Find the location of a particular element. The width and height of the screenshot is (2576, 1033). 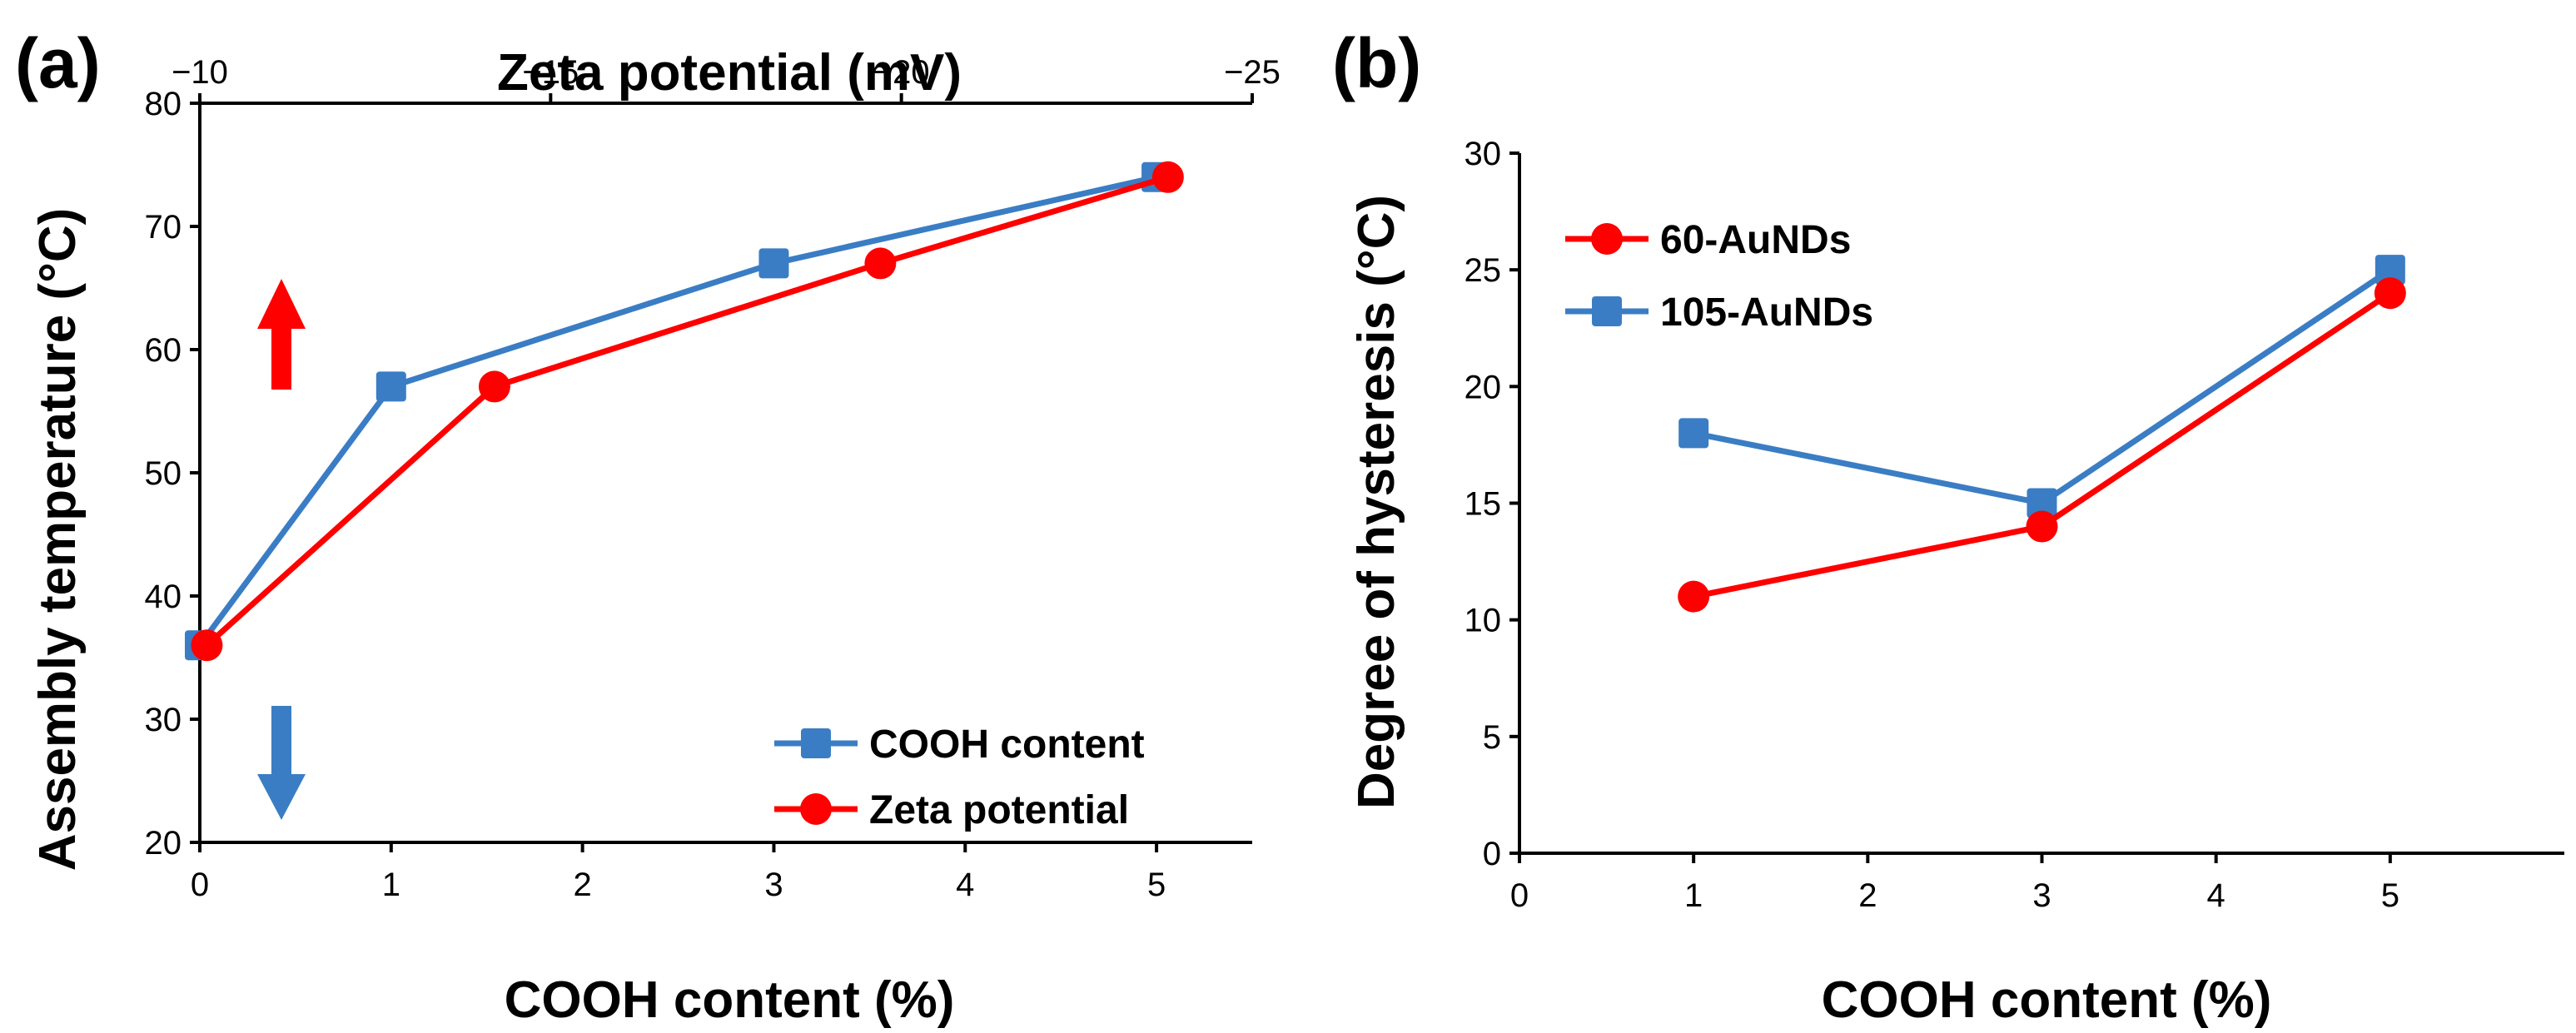

legend-label: 60-AuNDs is located at coordinates (1755, 240).